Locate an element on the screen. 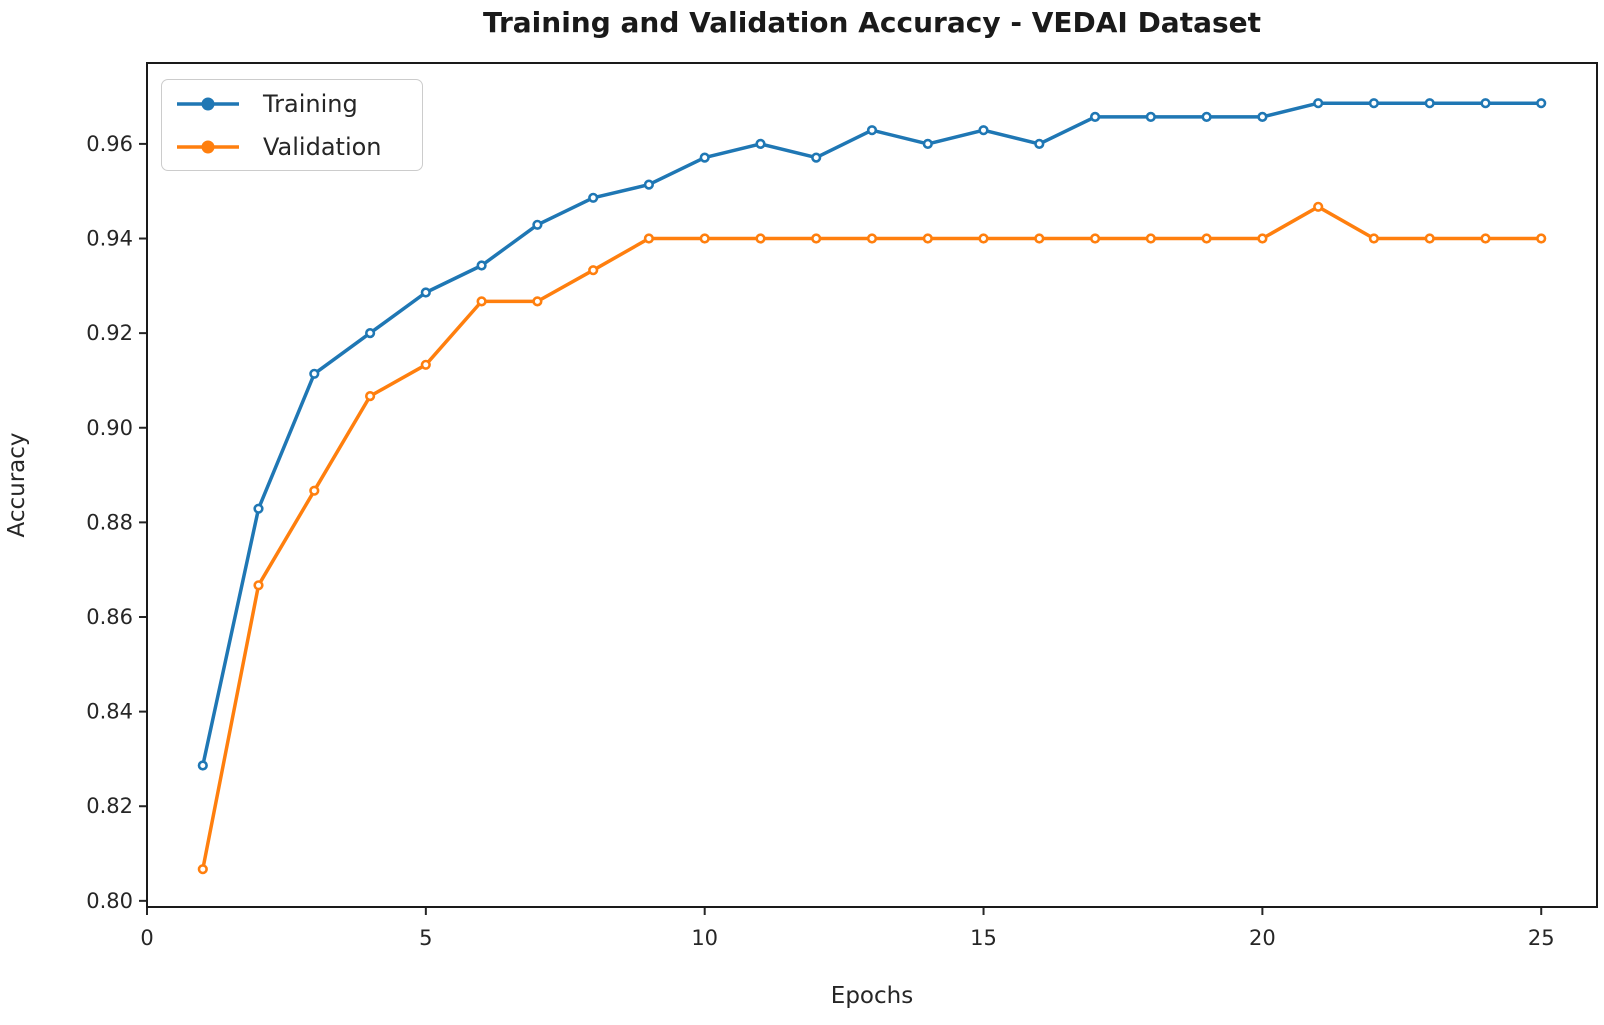 The image size is (1604, 1025). legend-label-validation: Validation is located at coordinates (322, 146).